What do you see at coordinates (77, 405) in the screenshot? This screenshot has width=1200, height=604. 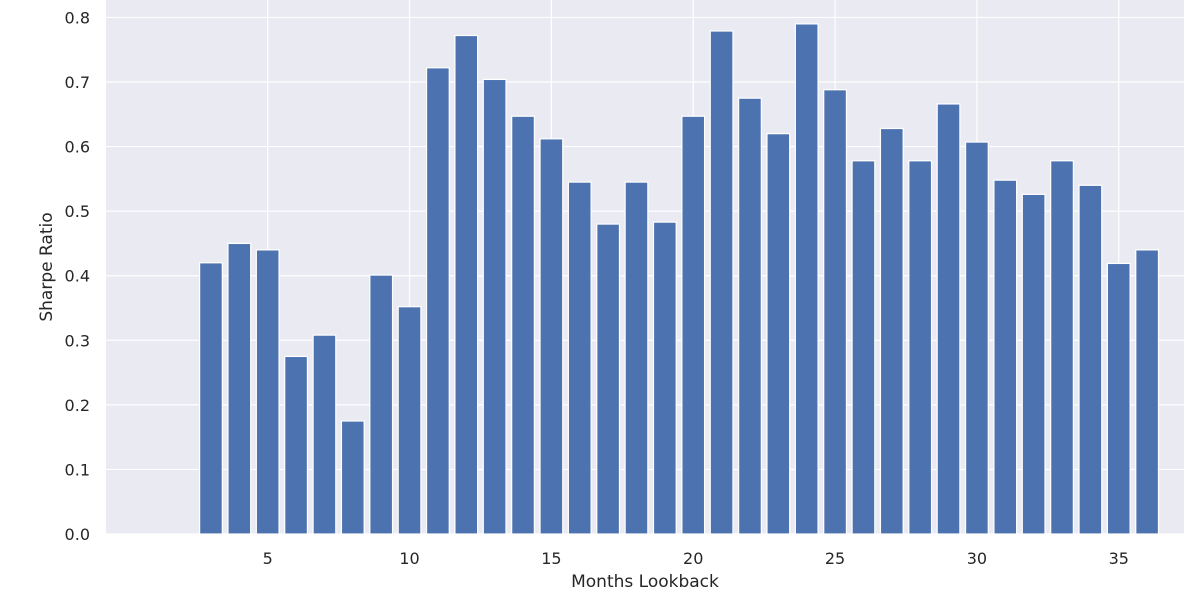 I see `y-tick-label: 0.2` at bounding box center [77, 405].